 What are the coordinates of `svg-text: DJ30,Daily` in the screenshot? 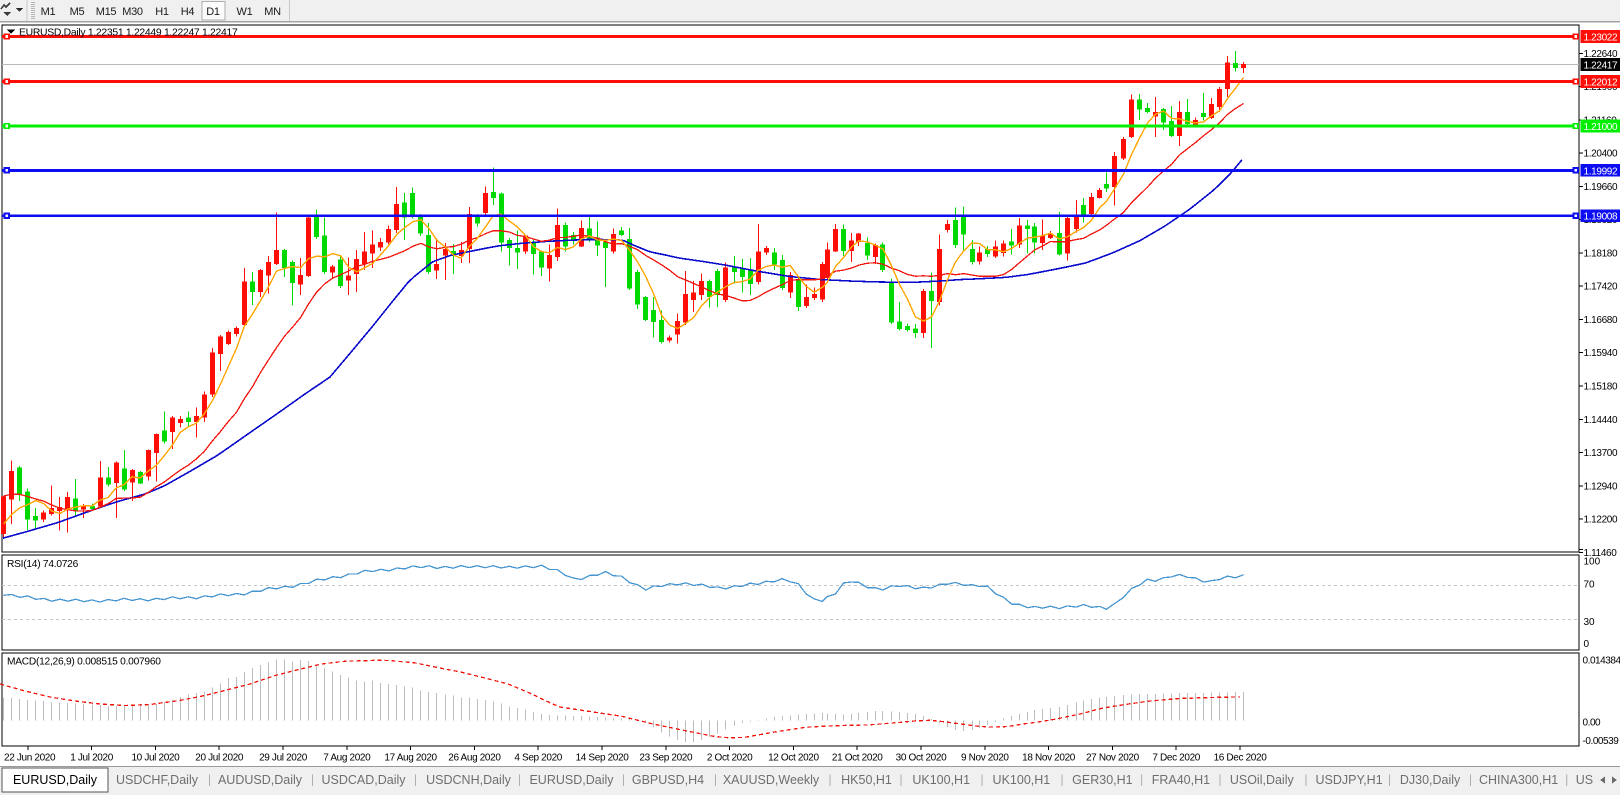 It's located at (1430, 780).